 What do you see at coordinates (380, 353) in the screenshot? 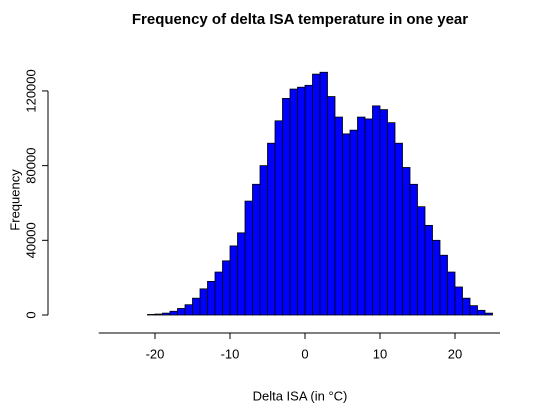
I see `x-tick-label: 10` at bounding box center [380, 353].